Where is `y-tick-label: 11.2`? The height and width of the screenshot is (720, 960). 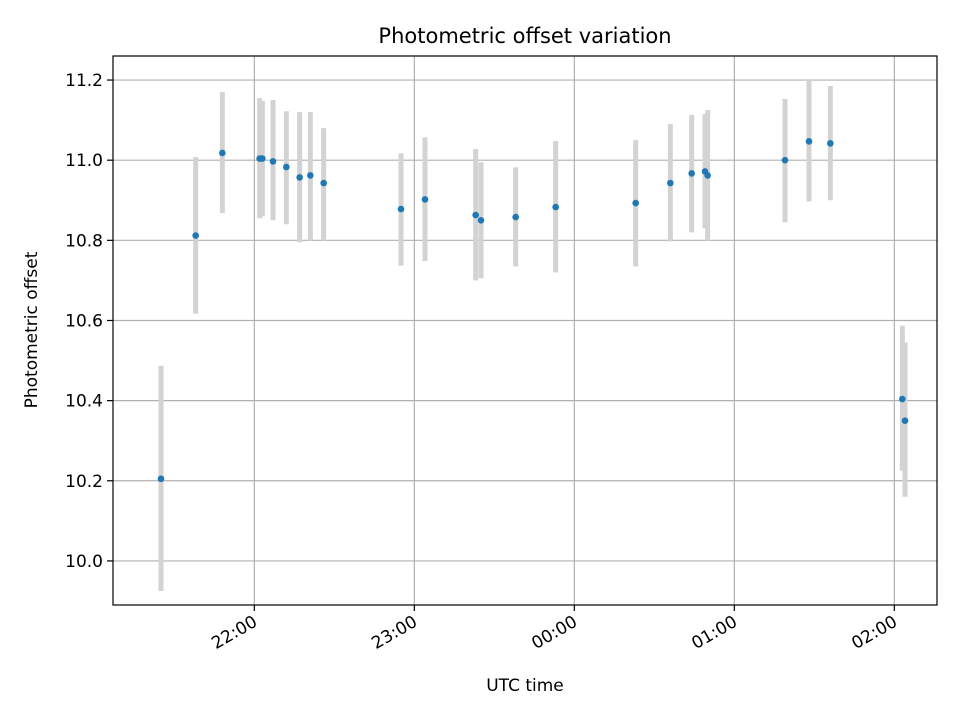 y-tick-label: 11.2 is located at coordinates (84, 81).